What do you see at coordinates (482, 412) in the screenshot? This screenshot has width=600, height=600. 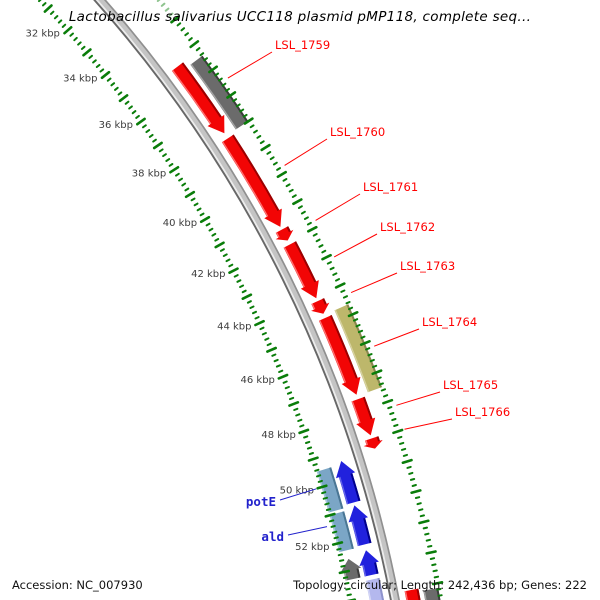 I see `gene-label-LSL_1766: LSL_1766` at bounding box center [482, 412].